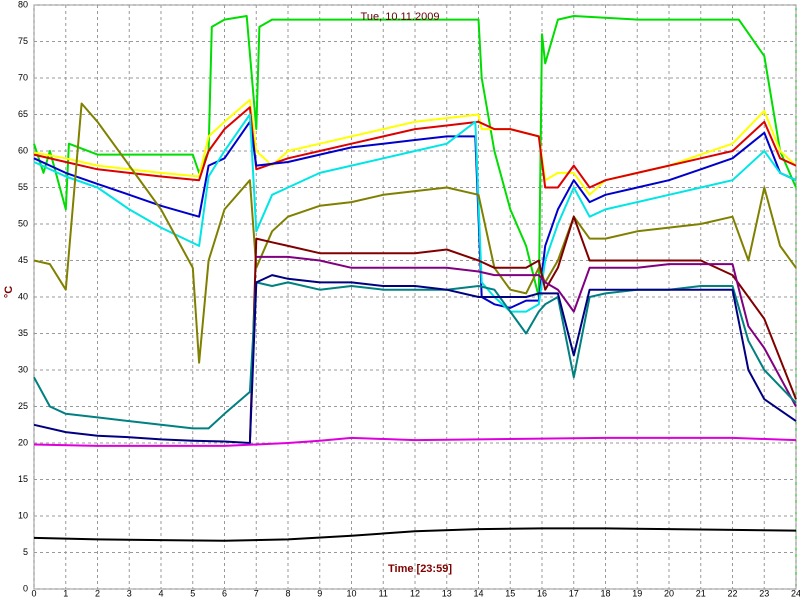  What do you see at coordinates (25, 552) in the screenshot?
I see `y-tick-label: 5` at bounding box center [25, 552].